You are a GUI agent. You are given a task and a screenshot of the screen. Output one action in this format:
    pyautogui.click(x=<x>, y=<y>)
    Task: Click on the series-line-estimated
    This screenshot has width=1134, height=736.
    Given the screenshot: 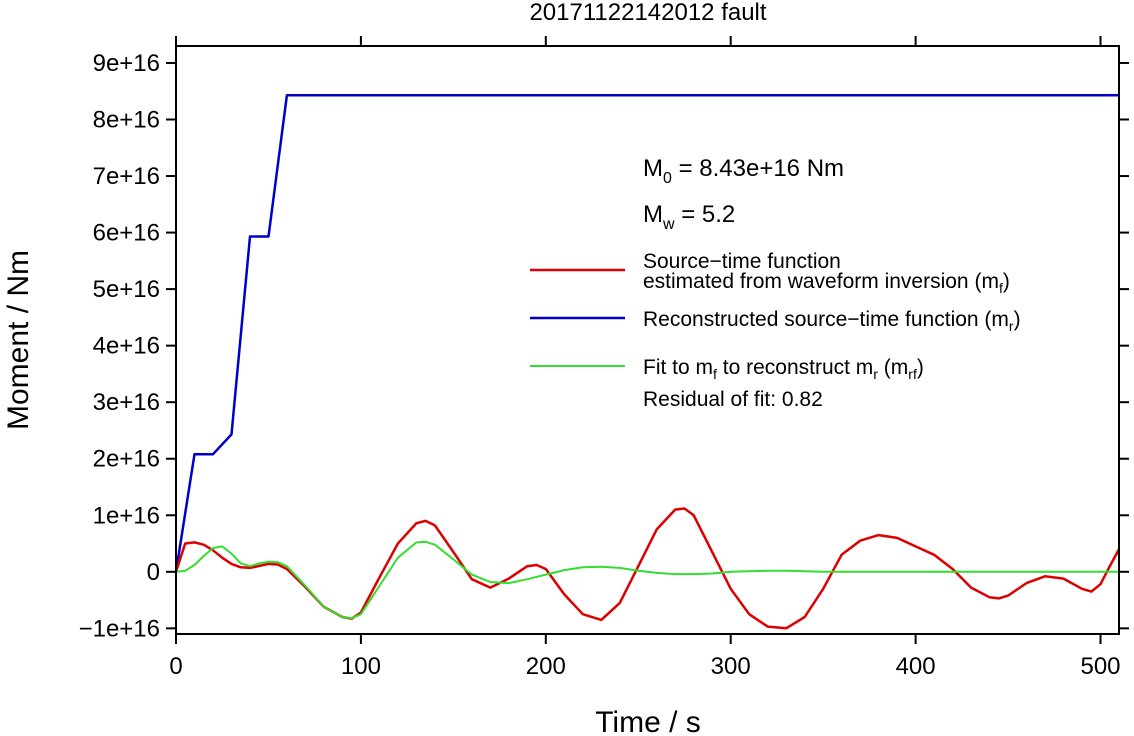 What is the action you would take?
    pyautogui.click(x=647, y=568)
    